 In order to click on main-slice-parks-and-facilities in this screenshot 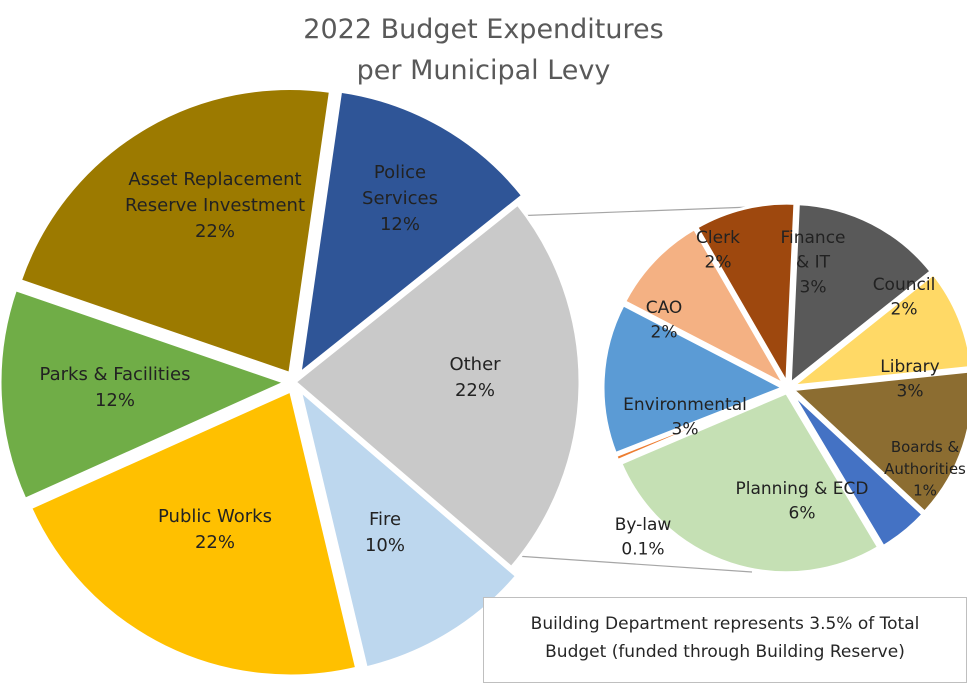, I will do `click(145, 394)`.